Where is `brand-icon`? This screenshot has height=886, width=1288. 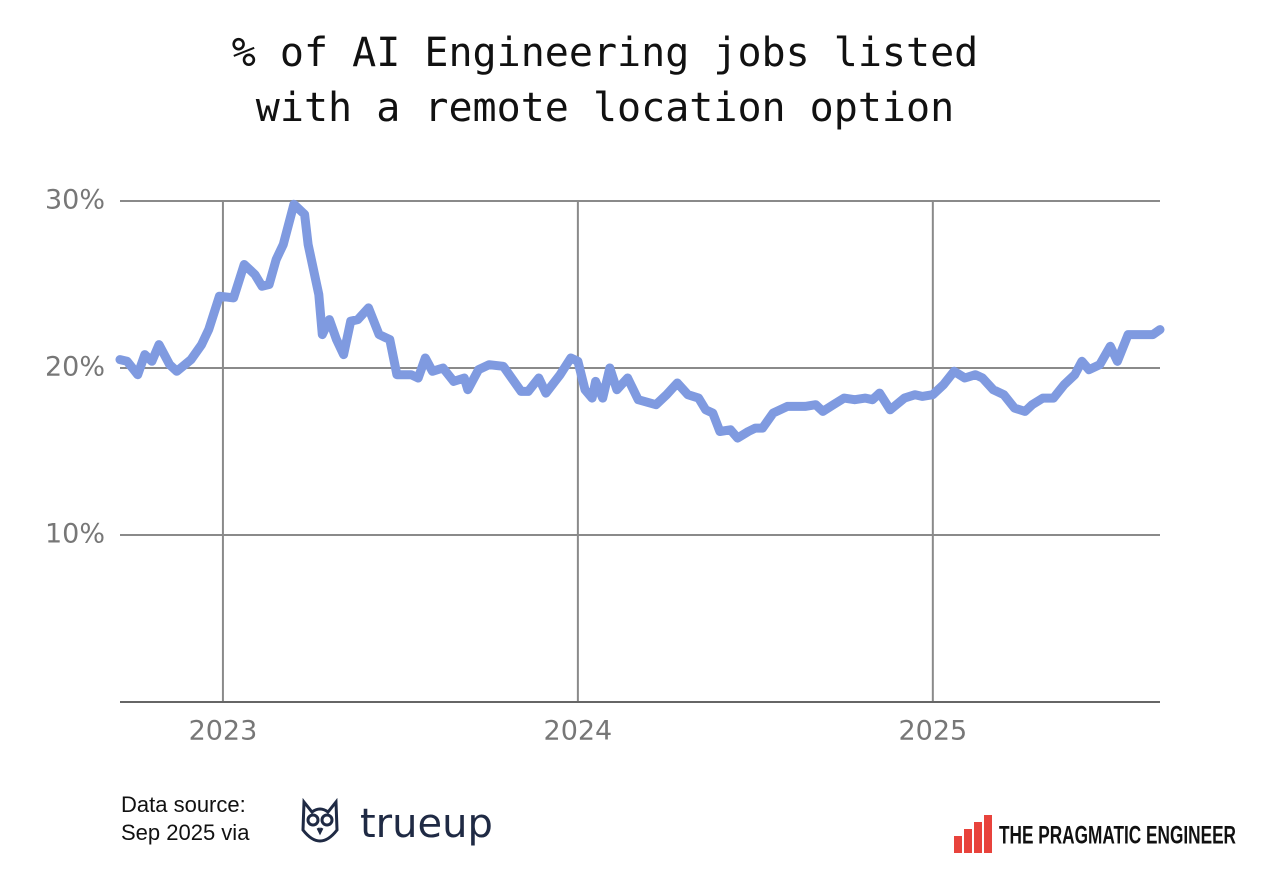 brand-icon is located at coordinates (973, 834).